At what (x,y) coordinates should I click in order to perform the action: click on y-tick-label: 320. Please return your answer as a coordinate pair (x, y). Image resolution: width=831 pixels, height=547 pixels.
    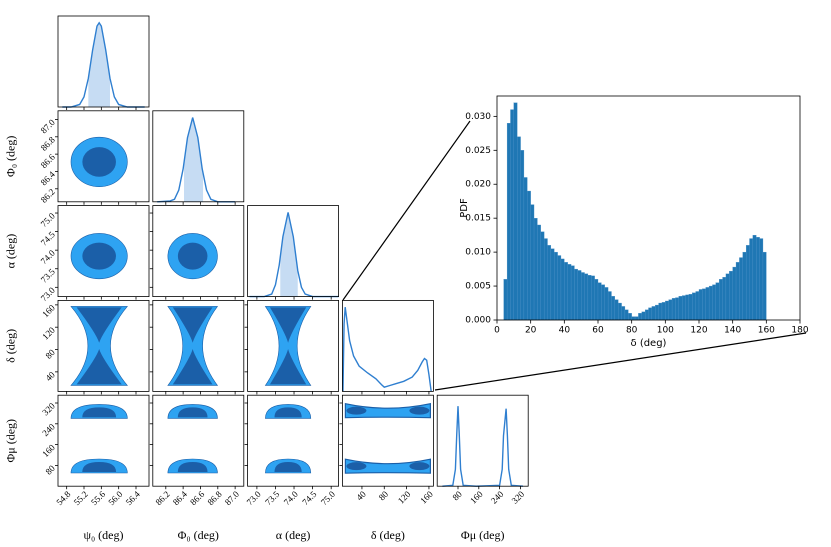
    Looking at the image, I should click on (48, 408).